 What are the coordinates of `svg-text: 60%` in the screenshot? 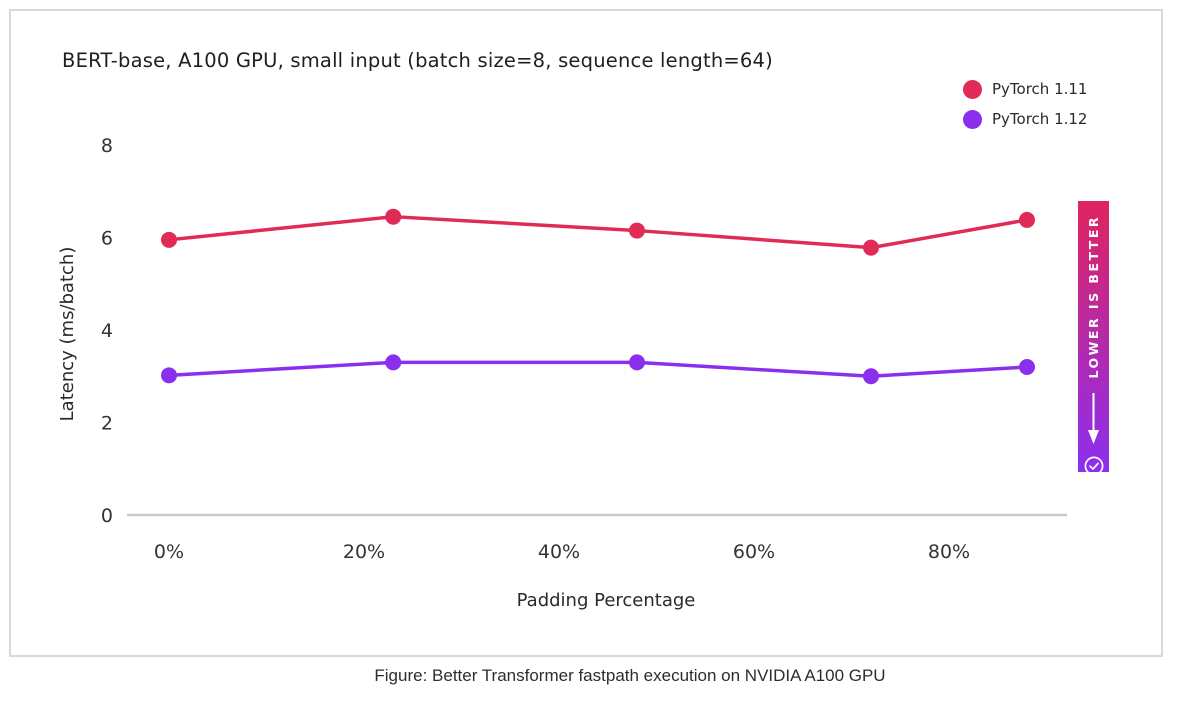 It's located at (754, 552).